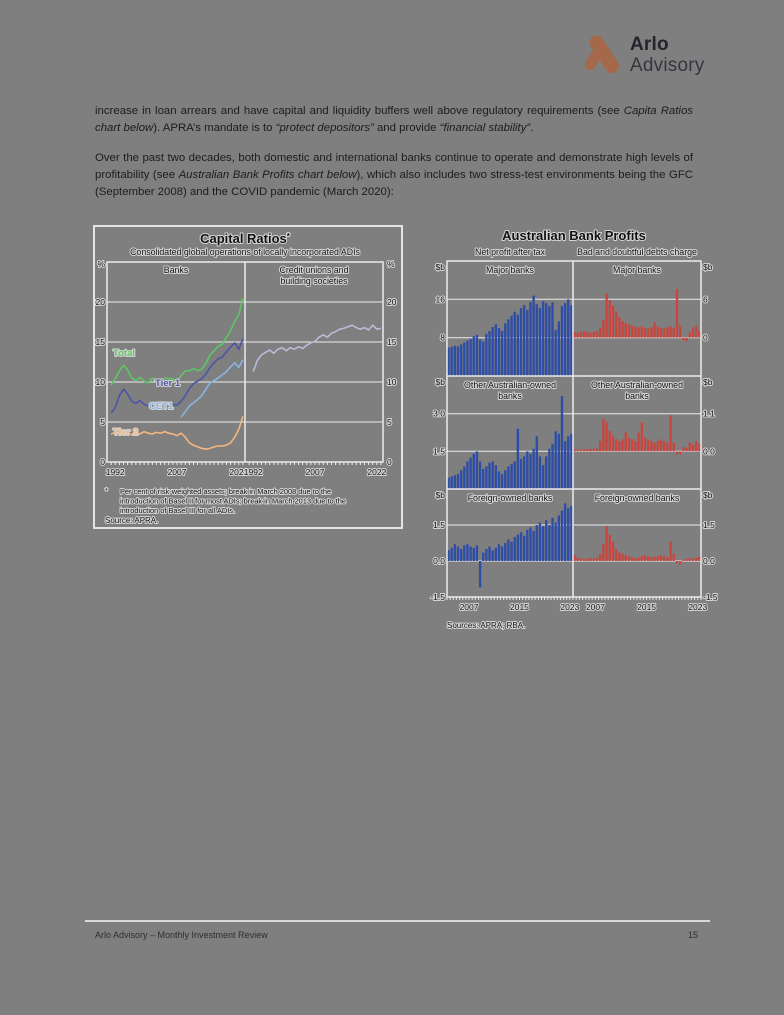  What do you see at coordinates (486, 625) in the screenshot?
I see `chart-source: Sources: APRA; RBA.` at bounding box center [486, 625].